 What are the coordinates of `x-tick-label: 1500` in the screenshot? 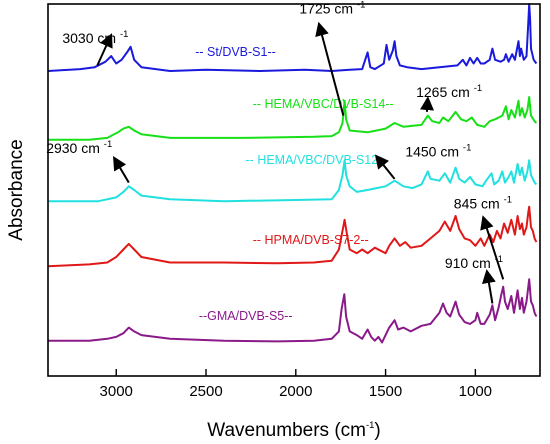 It's located at (385, 391).